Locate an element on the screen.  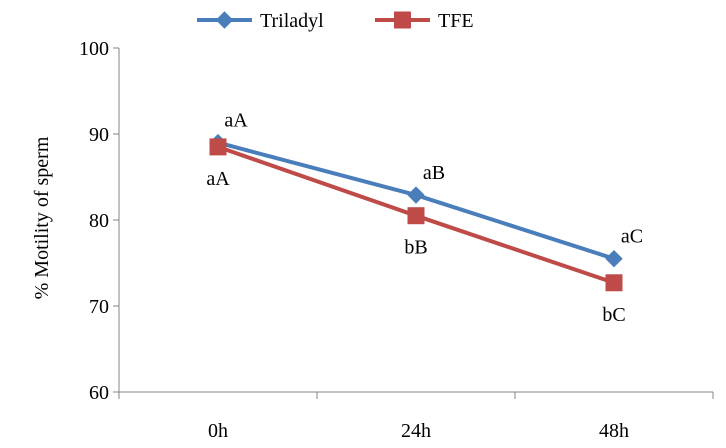
x-tick-label: 48h is located at coordinates (614, 431).